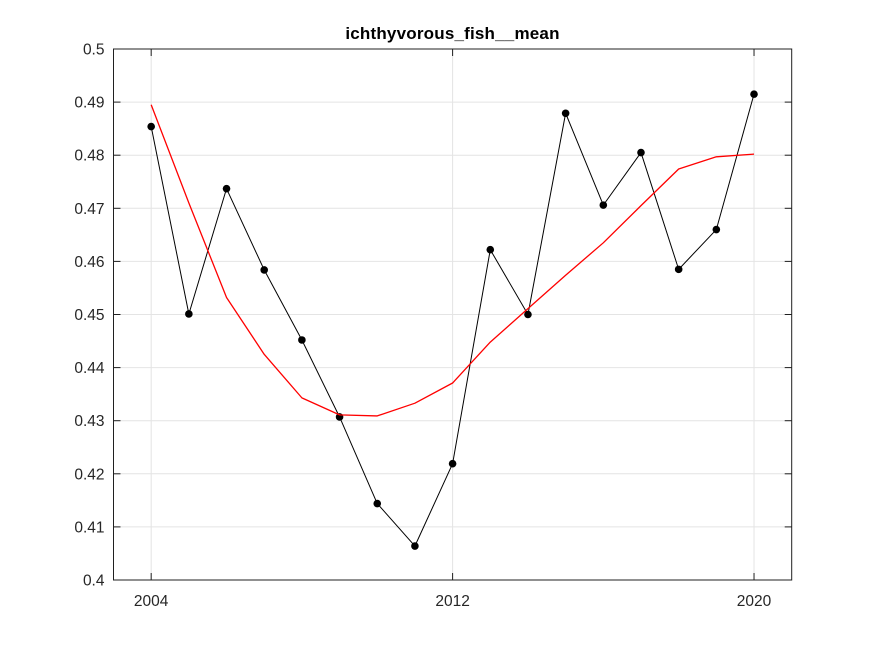  I want to click on y-tick-label: 0.5, so click(94, 50).